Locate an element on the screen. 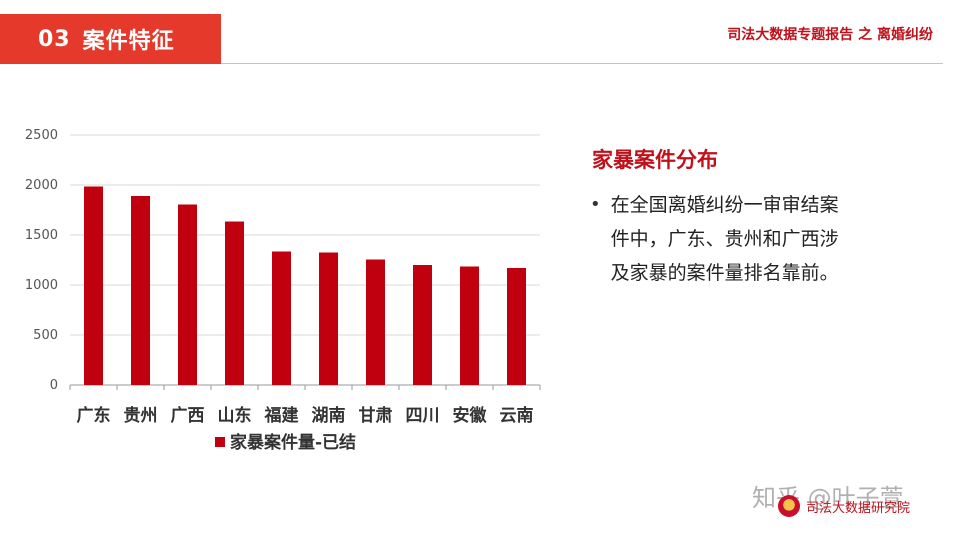  x-tick-label: 广西 is located at coordinates (188, 415).